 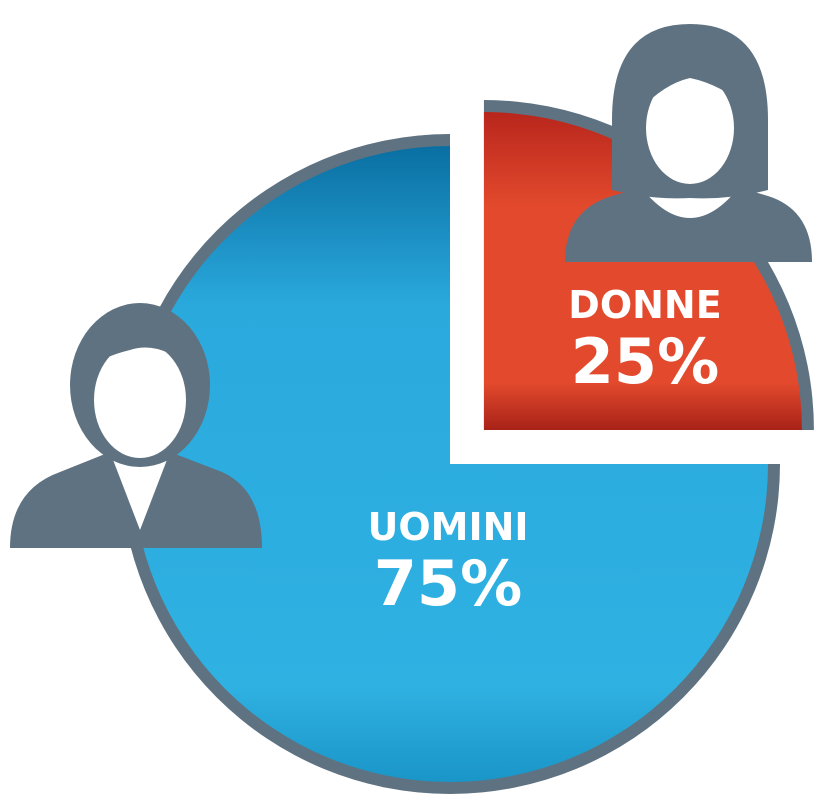 I want to click on man-icon, so click(x=136, y=425).